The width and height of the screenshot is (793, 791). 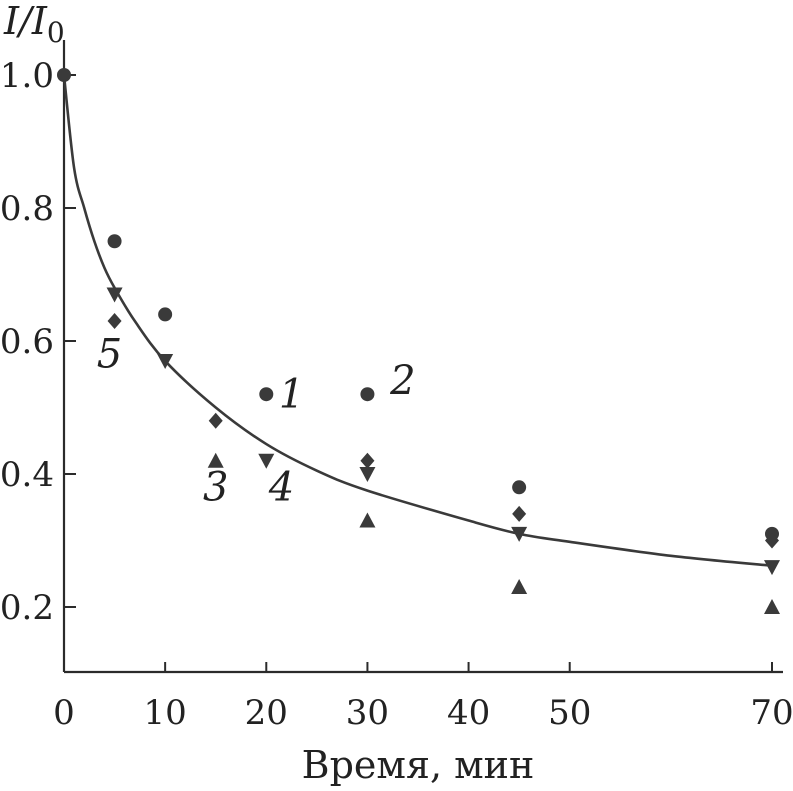 What do you see at coordinates (367, 713) in the screenshot?
I see `x-tick-label: 30` at bounding box center [367, 713].